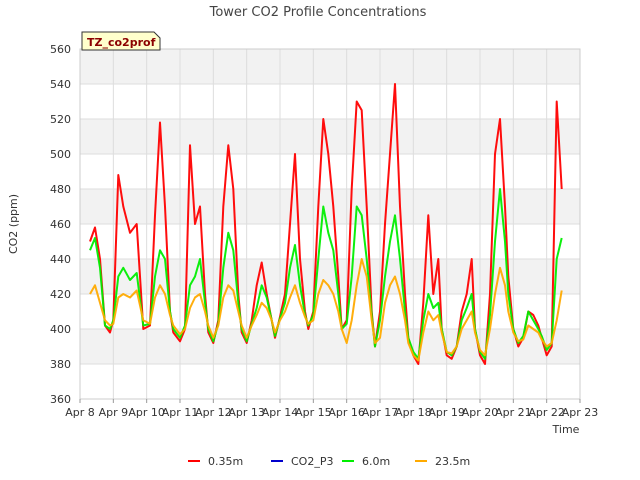  What do you see at coordinates (480, 412) in the screenshot?
I see `x-tick-label: Apr 20` at bounding box center [480, 412].